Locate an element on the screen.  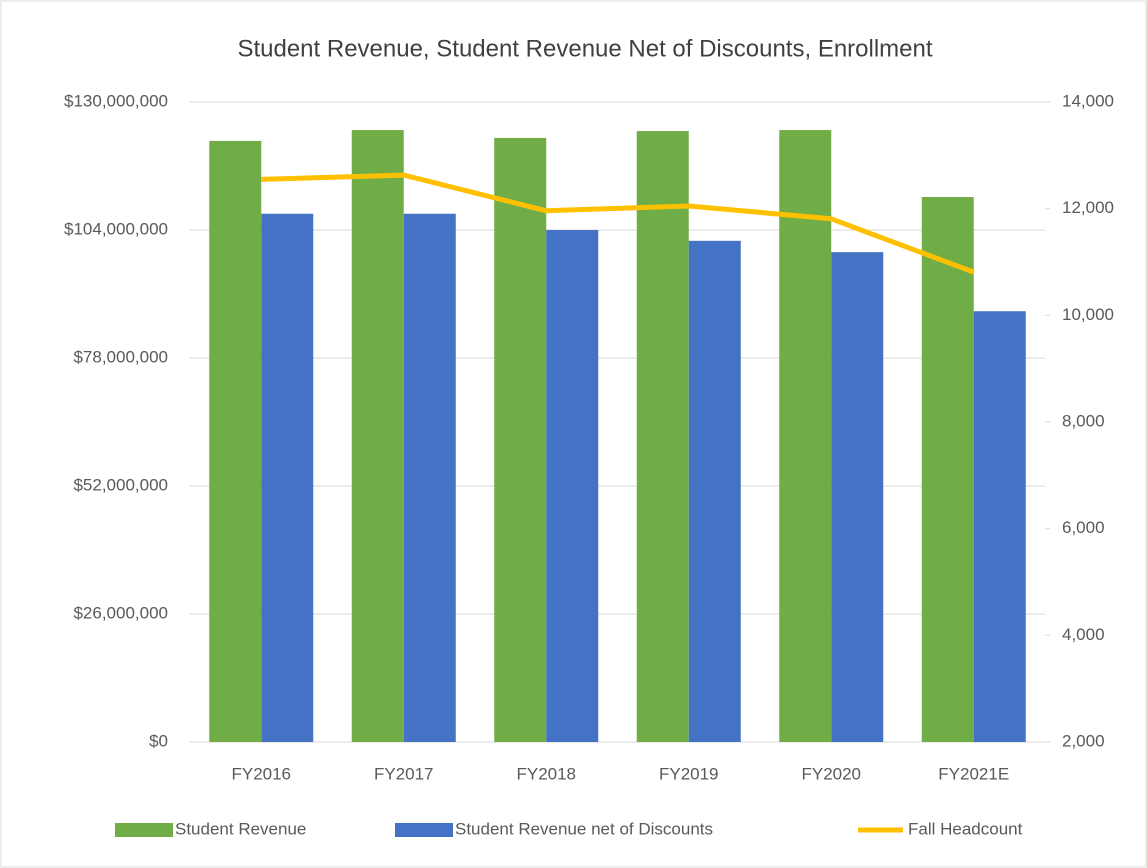
legend-label: Student Revenue net of Discounts is located at coordinates (584, 828).